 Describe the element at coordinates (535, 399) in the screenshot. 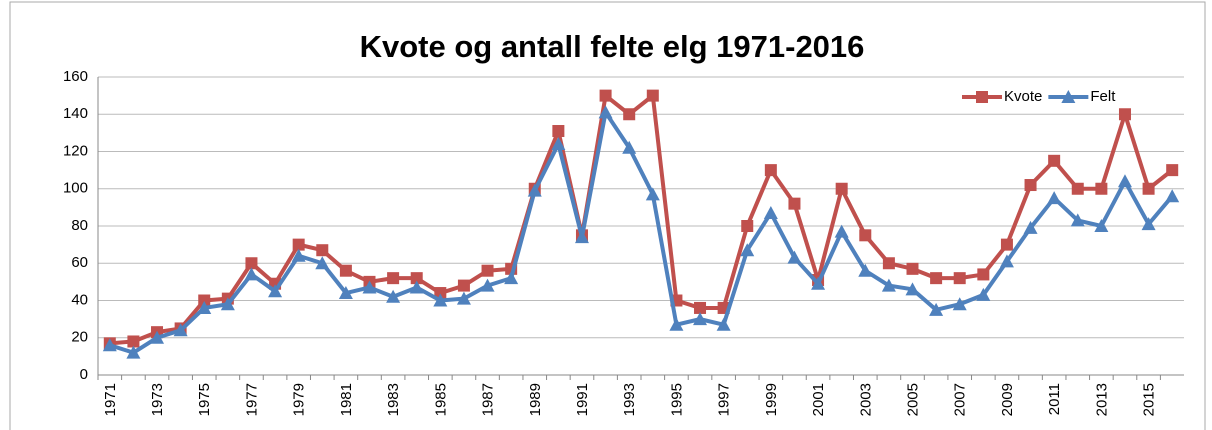

I see `x-tick-label: 1989` at that location.